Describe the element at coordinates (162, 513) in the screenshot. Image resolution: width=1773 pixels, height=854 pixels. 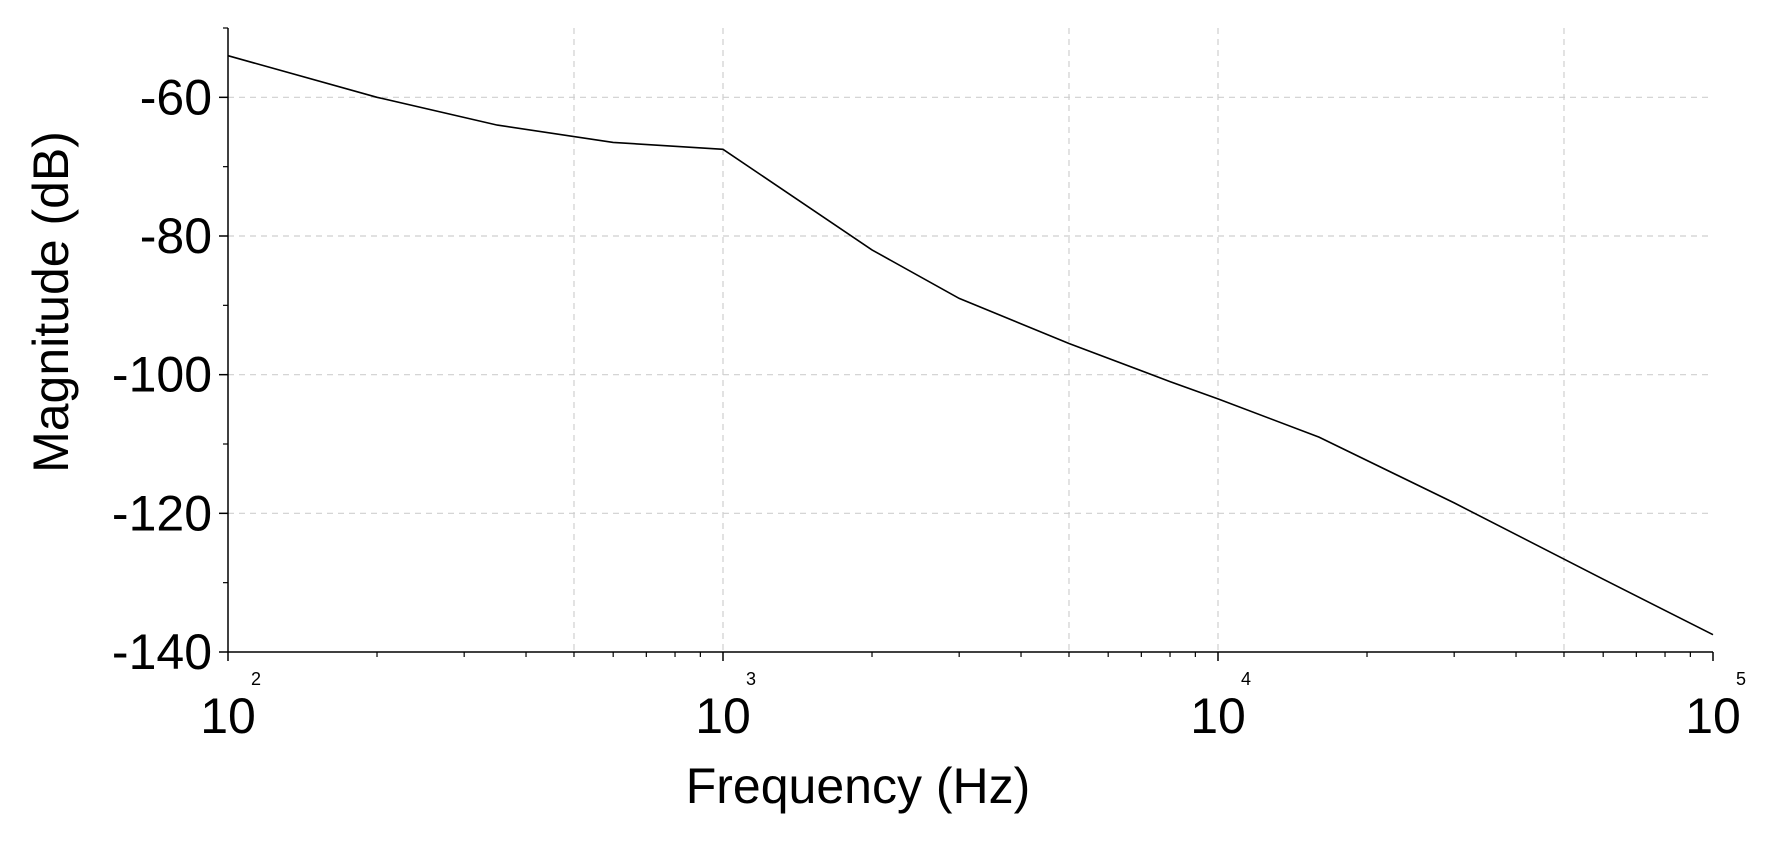
I see `y-tick-label: -120` at that location.